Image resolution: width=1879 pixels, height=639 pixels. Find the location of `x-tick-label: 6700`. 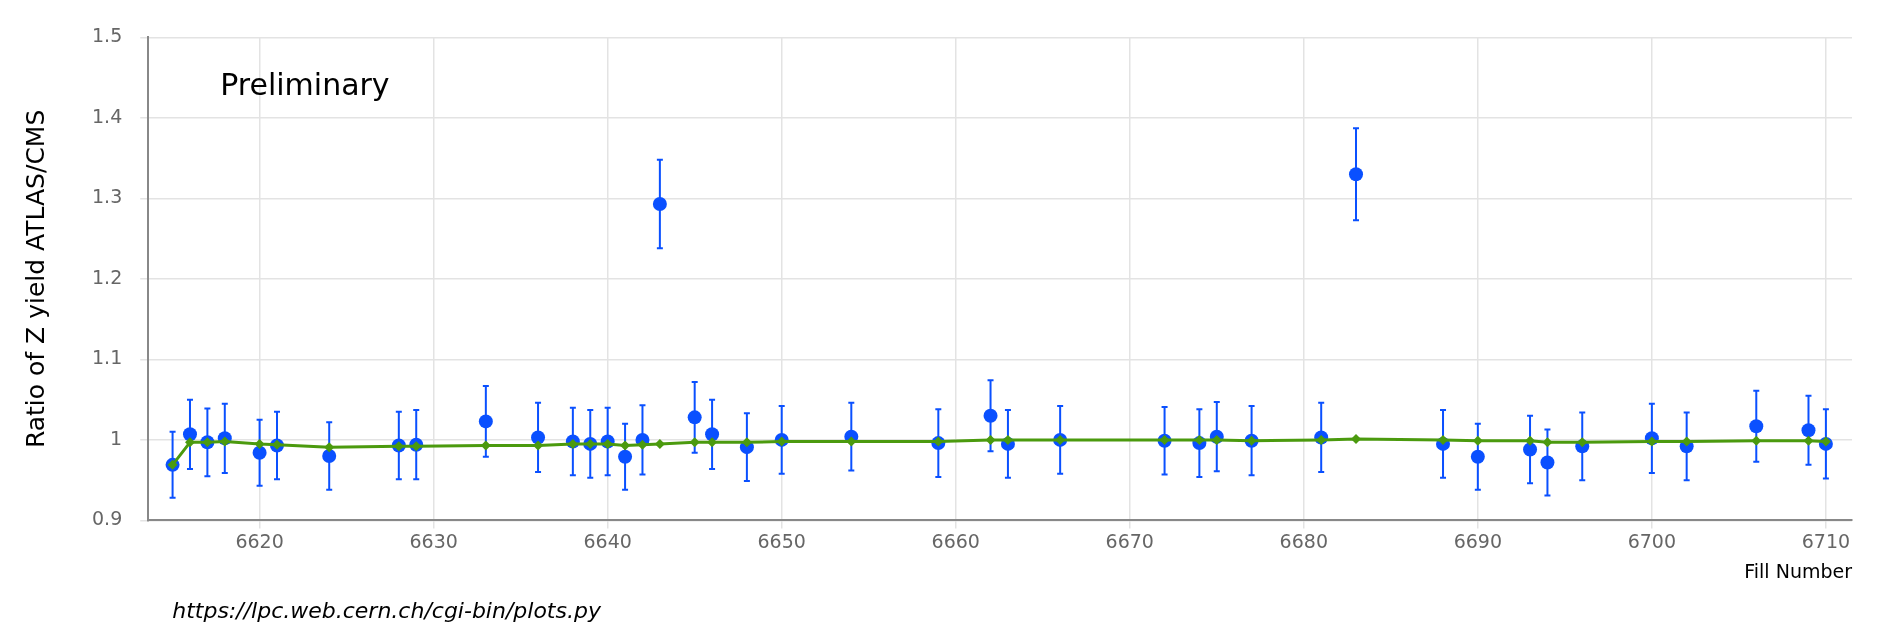

x-tick-label: 6700 is located at coordinates (1652, 540).